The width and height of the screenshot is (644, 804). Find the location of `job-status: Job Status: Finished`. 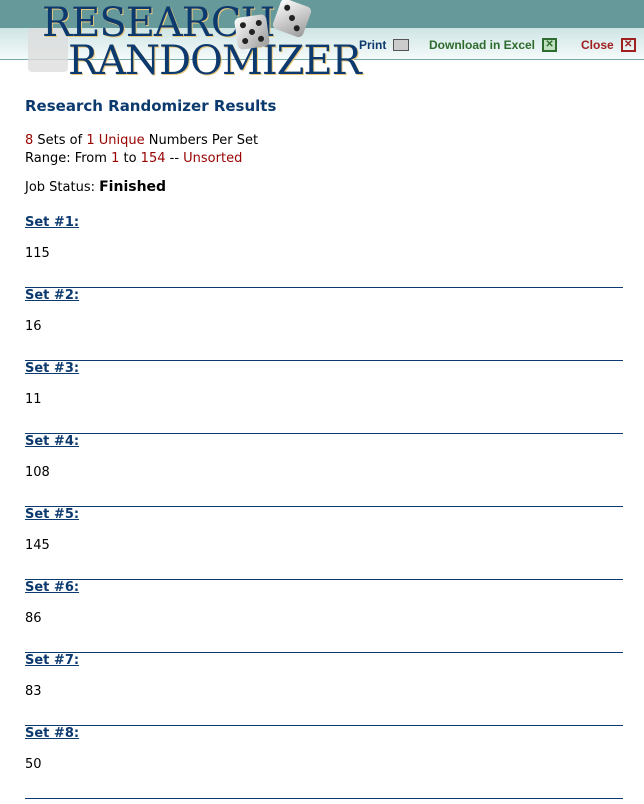

job-status: Job Status: Finished is located at coordinates (95, 187).